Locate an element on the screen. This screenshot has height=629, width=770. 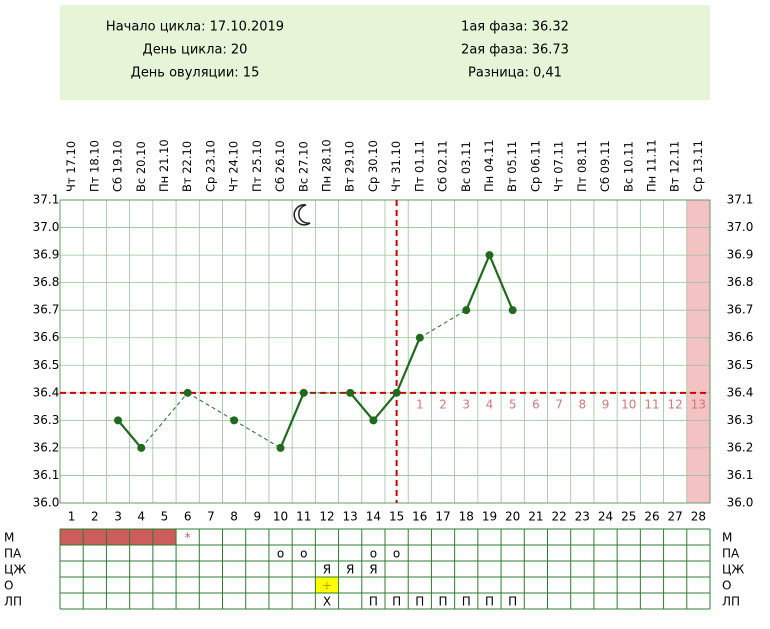
date-label: Вс 20.10 is located at coordinates (141, 166).